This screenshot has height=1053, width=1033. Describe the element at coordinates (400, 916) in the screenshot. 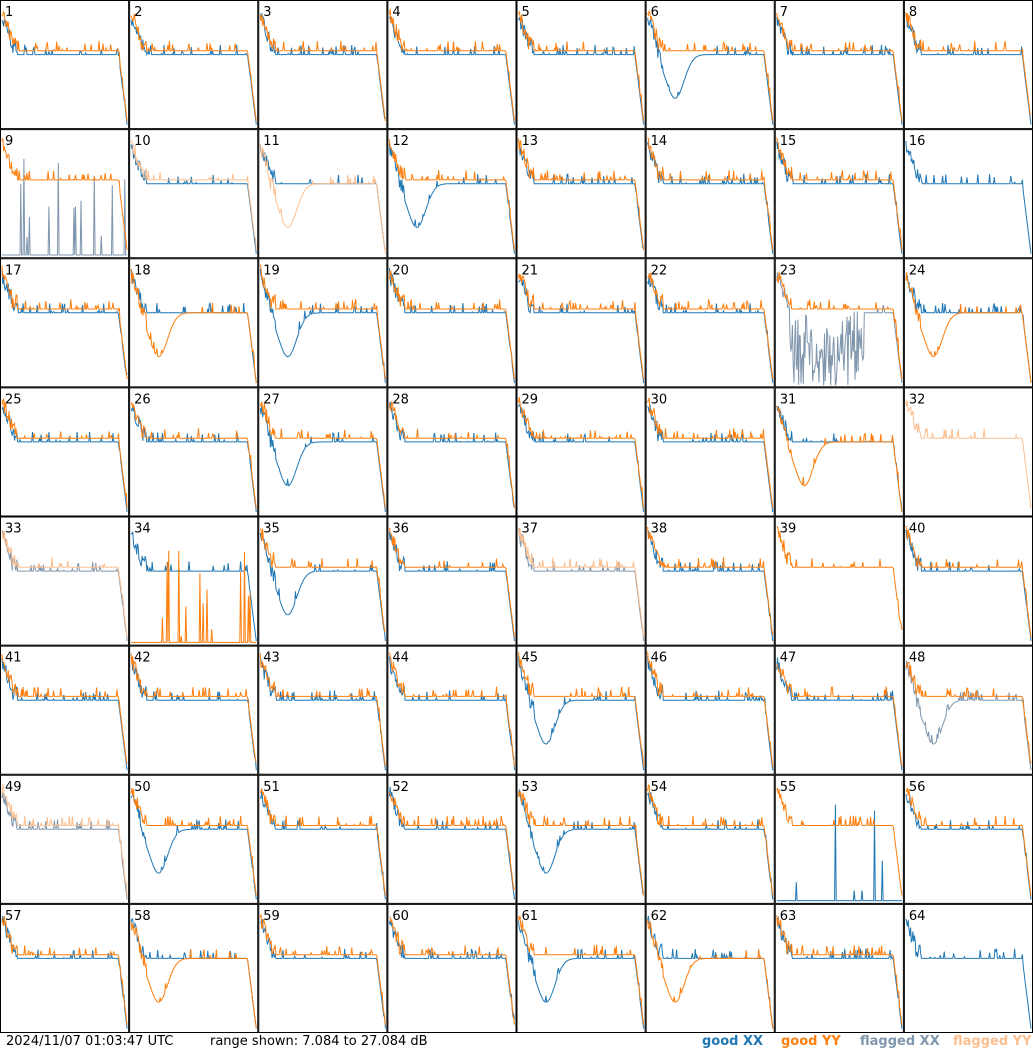

I see `panel-label: 60` at that location.